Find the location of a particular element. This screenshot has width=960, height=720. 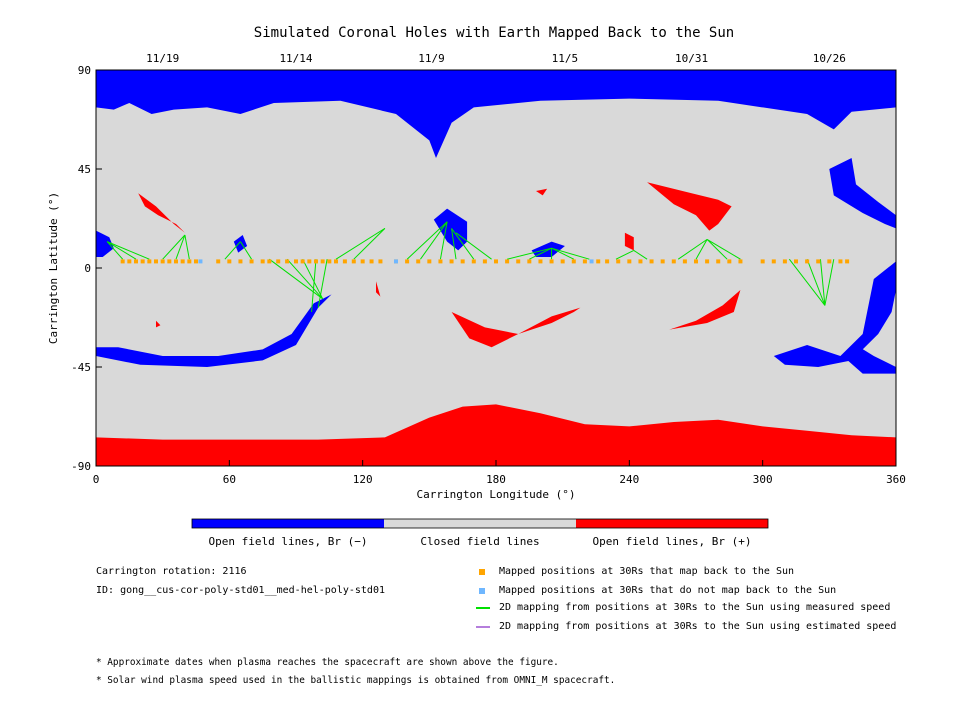

colorbar-closed is located at coordinates (480, 523).